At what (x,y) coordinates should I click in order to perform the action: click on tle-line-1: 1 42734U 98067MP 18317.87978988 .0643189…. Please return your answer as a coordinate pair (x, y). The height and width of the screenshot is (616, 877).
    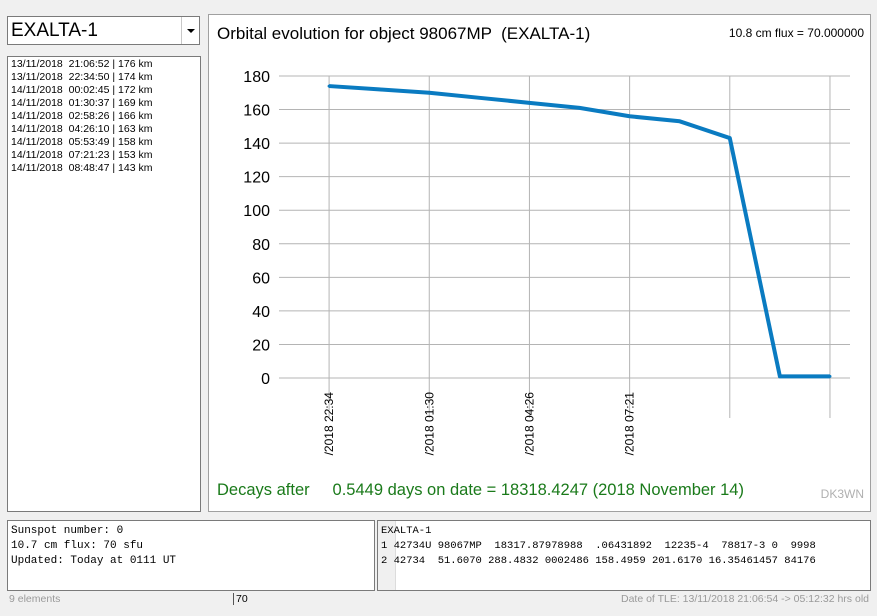
    Looking at the image, I should click on (598, 546).